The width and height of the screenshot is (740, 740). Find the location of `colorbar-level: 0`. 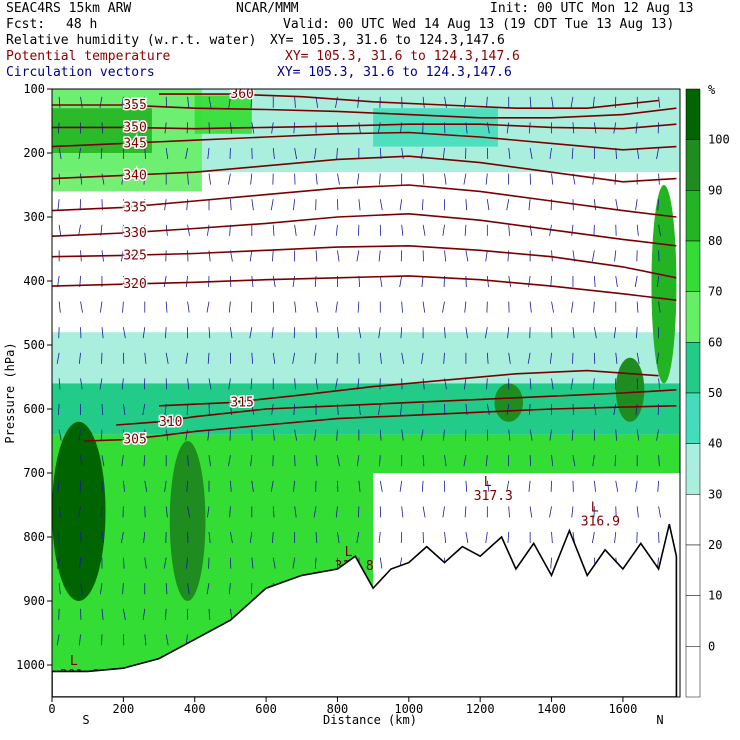

colorbar-level: 0 is located at coordinates (711, 646).